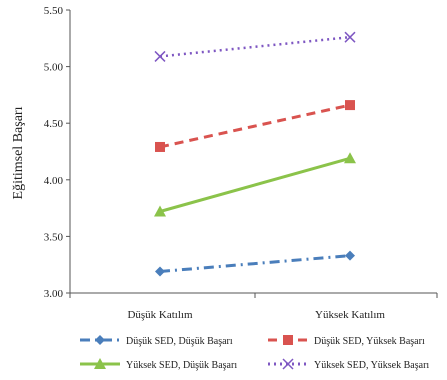 The width and height of the screenshot is (447, 380). I want to click on legend-label-1: Düşük SED, Yüksek Başarı, so click(369, 341).